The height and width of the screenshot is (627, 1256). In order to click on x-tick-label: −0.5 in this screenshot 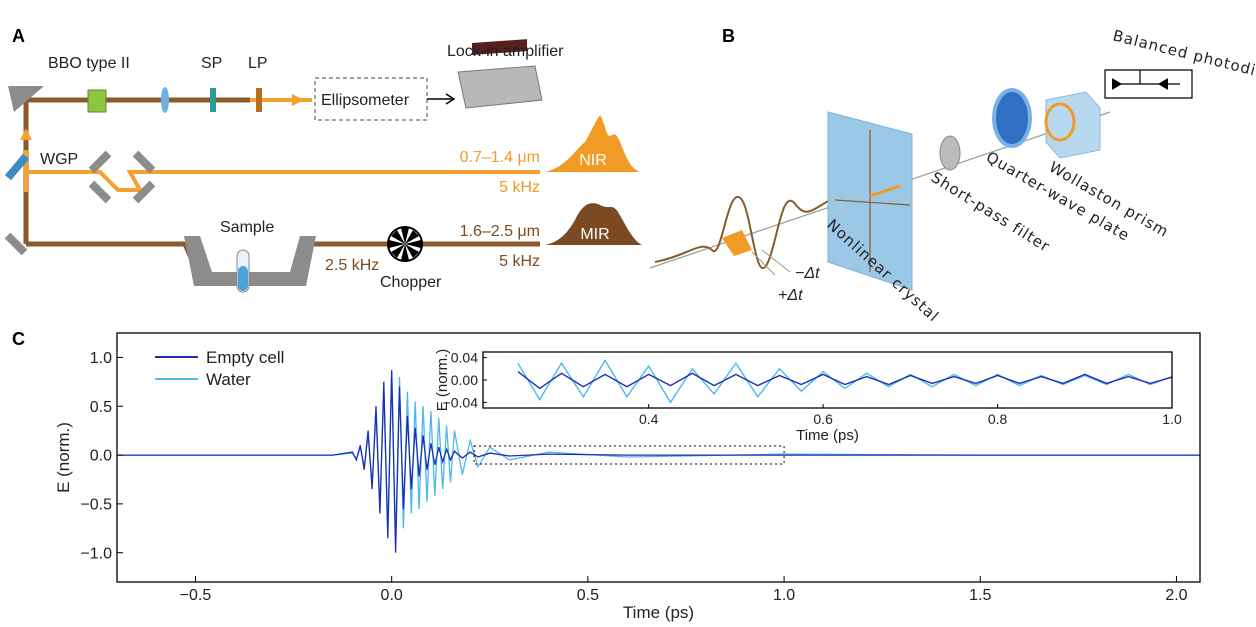, I will do `click(196, 595)`.